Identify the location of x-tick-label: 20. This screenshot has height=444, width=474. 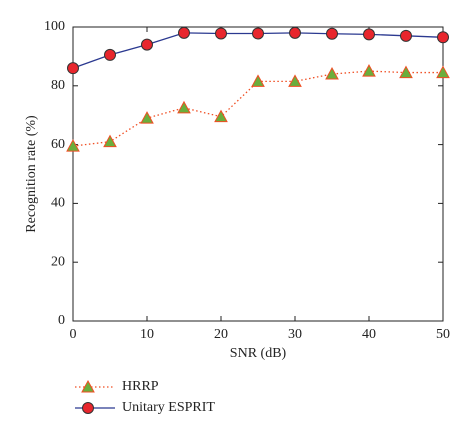
(221, 334).